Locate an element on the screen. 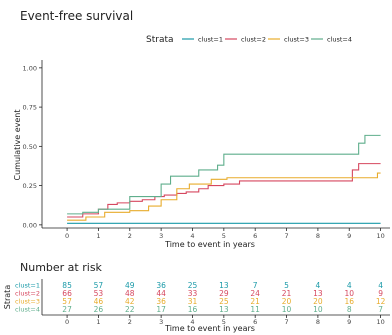  legend-label: clust=2 is located at coordinates (253, 40).